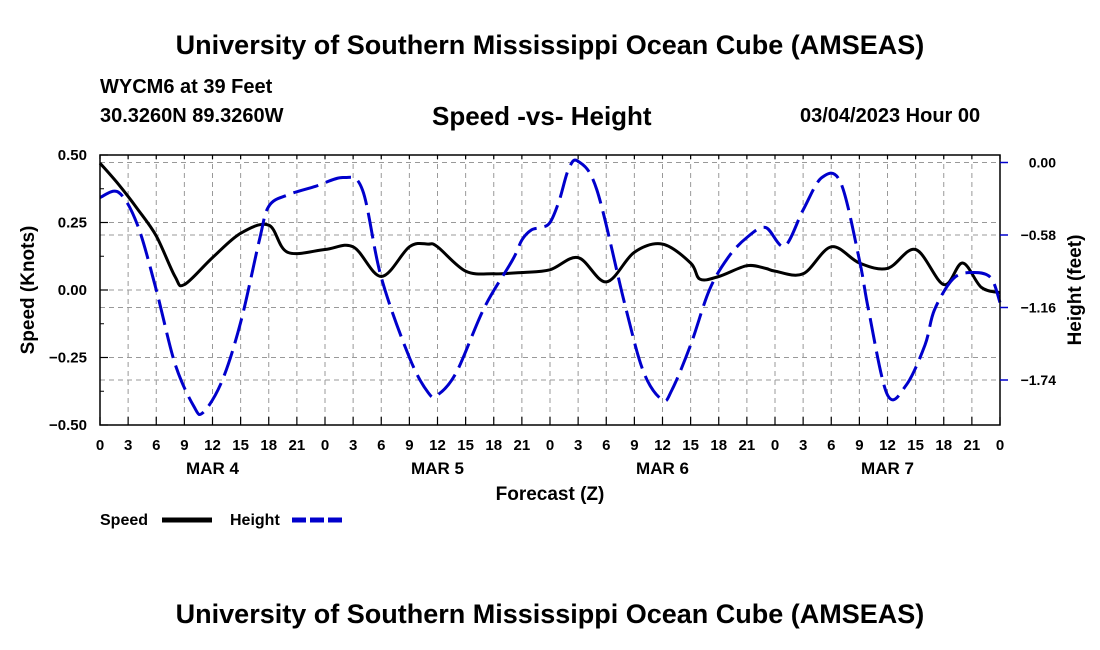 The image size is (1100, 650). Describe the element at coordinates (72, 290) in the screenshot. I see `y-left-tick-label: 0.00` at that location.